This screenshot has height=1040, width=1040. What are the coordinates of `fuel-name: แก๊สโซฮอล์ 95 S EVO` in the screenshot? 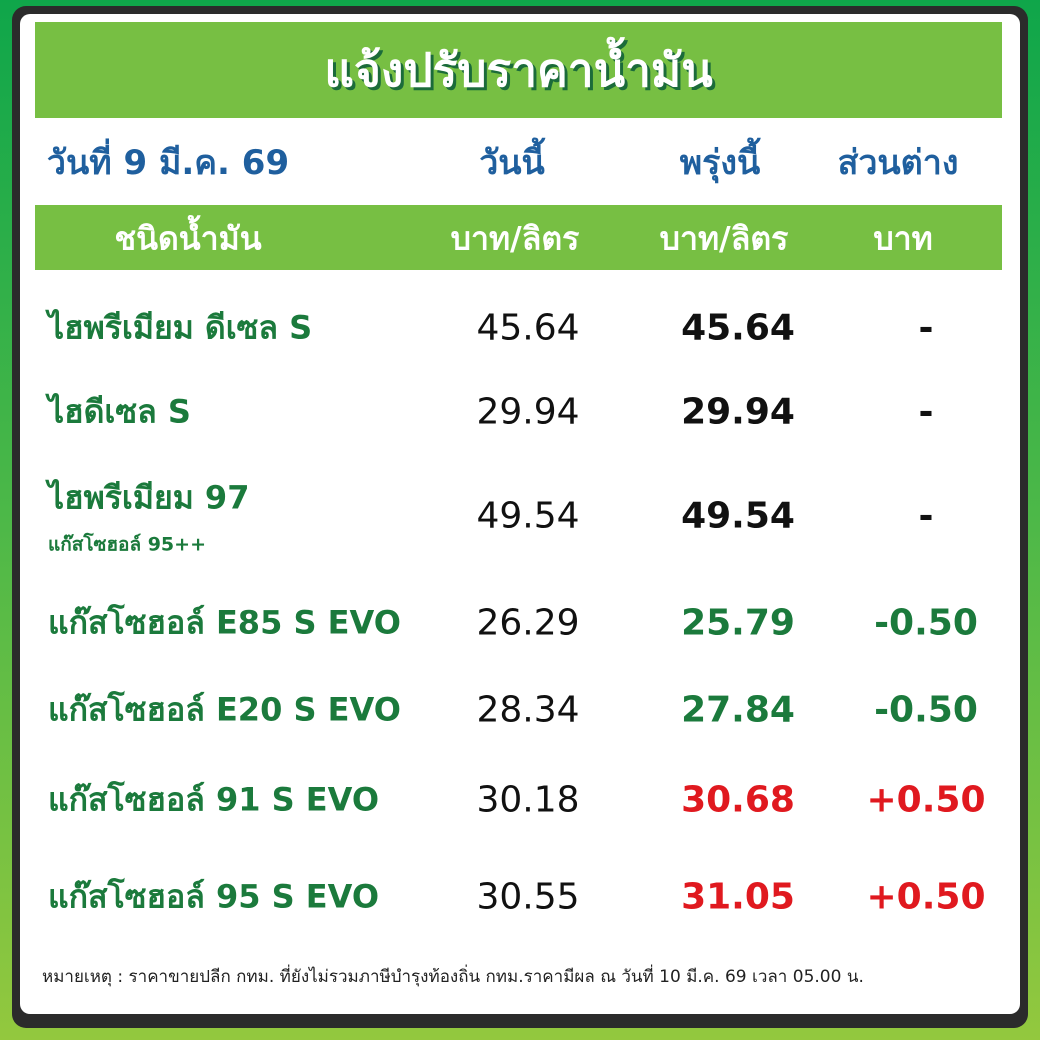 It's located at (213, 897).